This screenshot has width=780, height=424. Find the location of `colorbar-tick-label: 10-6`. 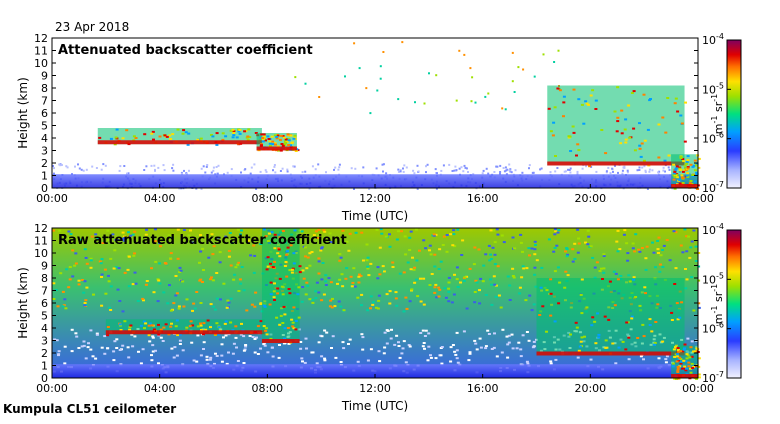

colorbar-tick-label: 10-6 is located at coordinates (713, 138).